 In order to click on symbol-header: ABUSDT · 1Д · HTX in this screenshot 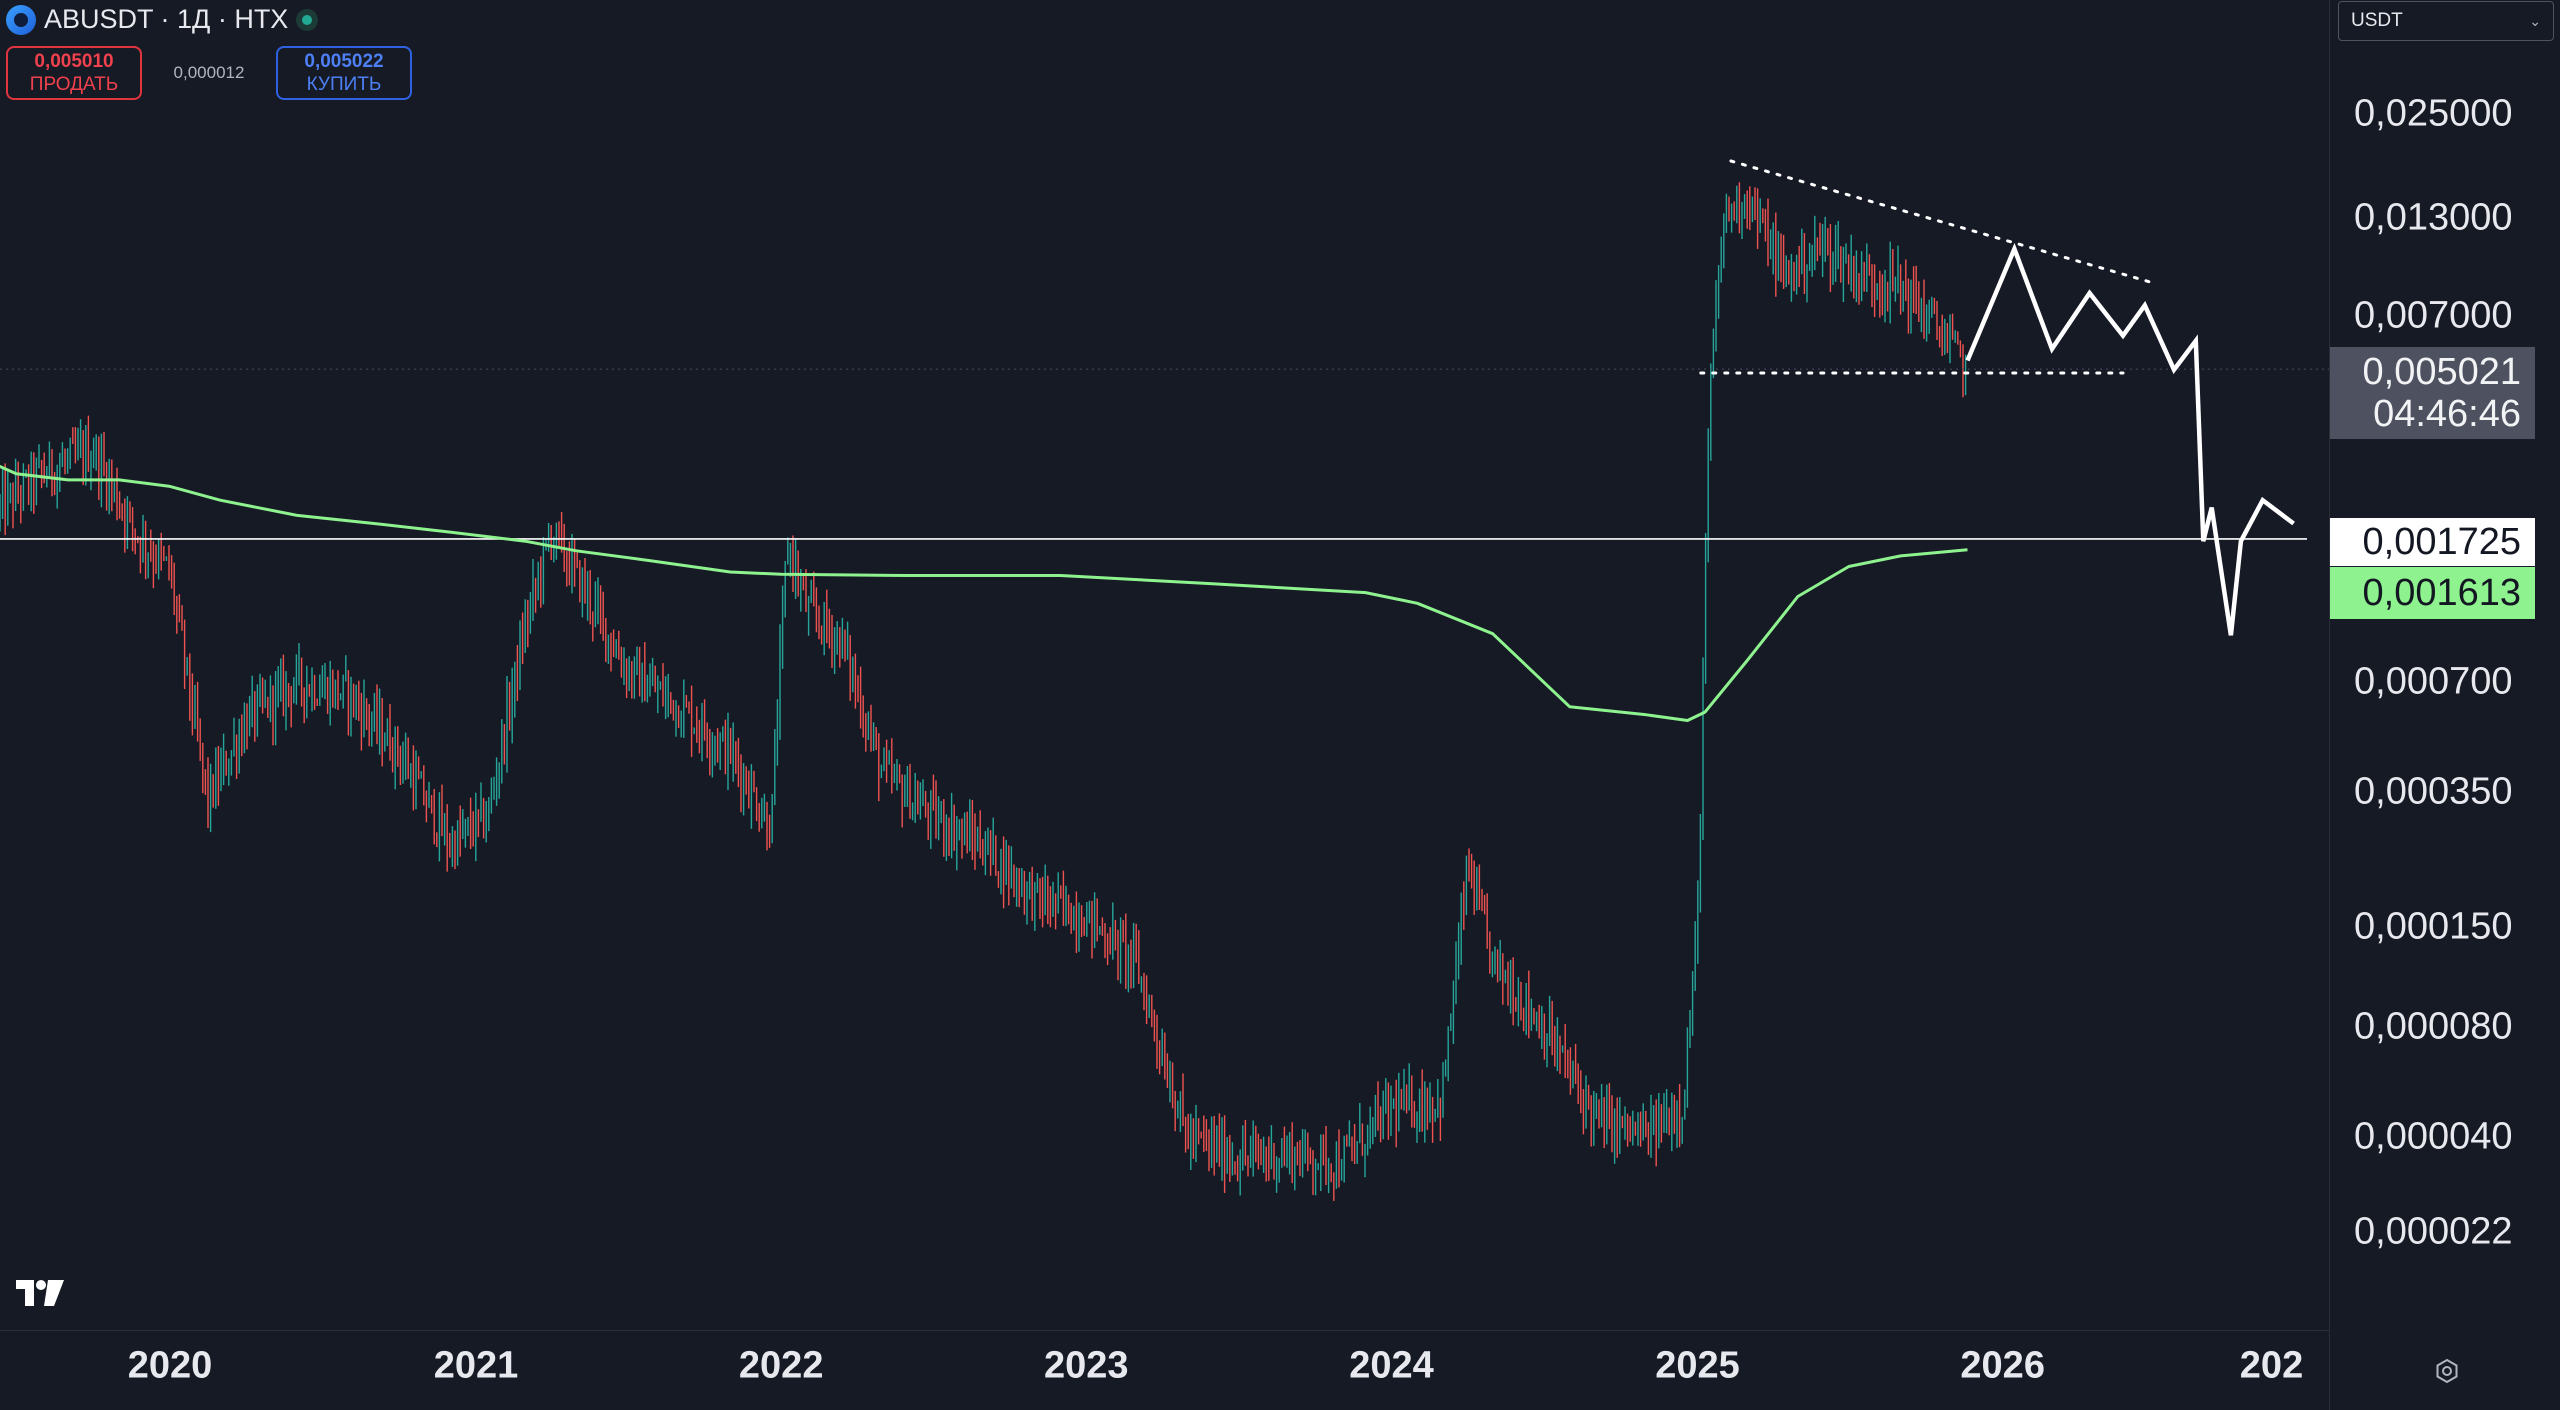, I will do `click(162, 19)`.